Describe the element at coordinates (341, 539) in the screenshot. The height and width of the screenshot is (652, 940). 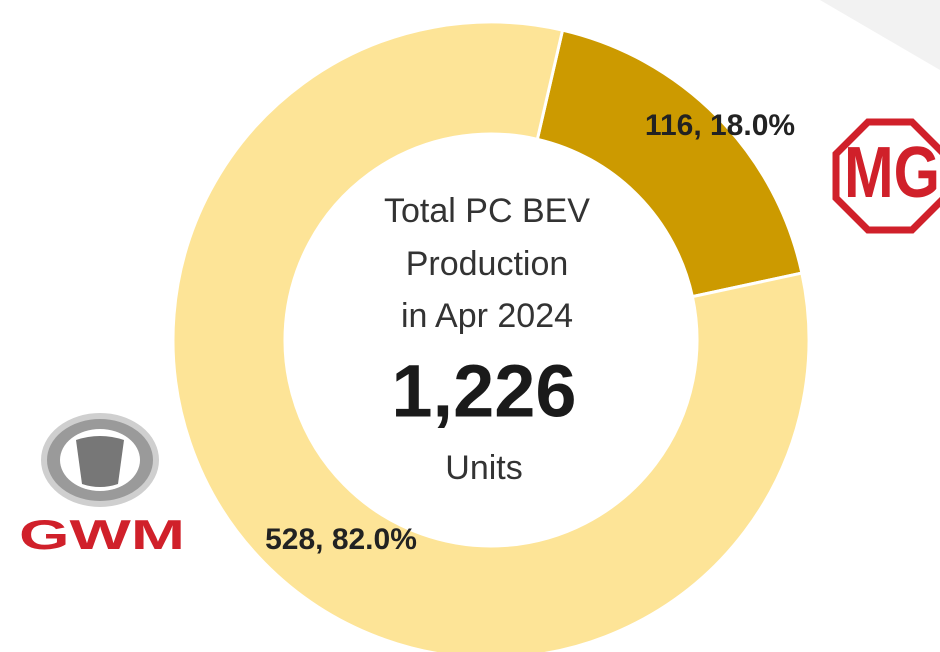
I see `data-label: 528, 82.0%` at that location.